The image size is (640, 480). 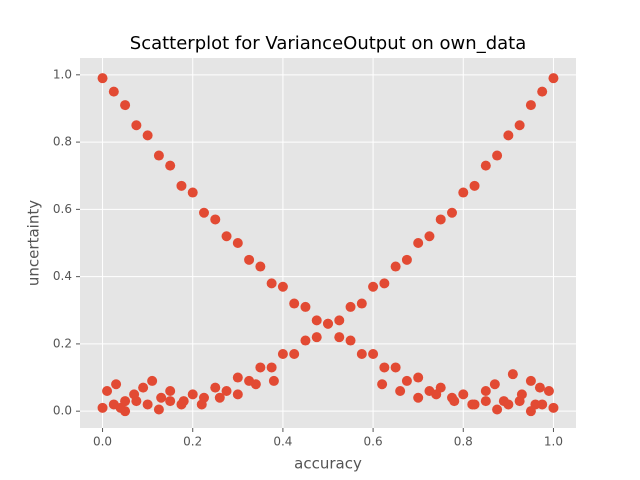 I want to click on x-tick-label: 0.4, so click(x=282, y=442).